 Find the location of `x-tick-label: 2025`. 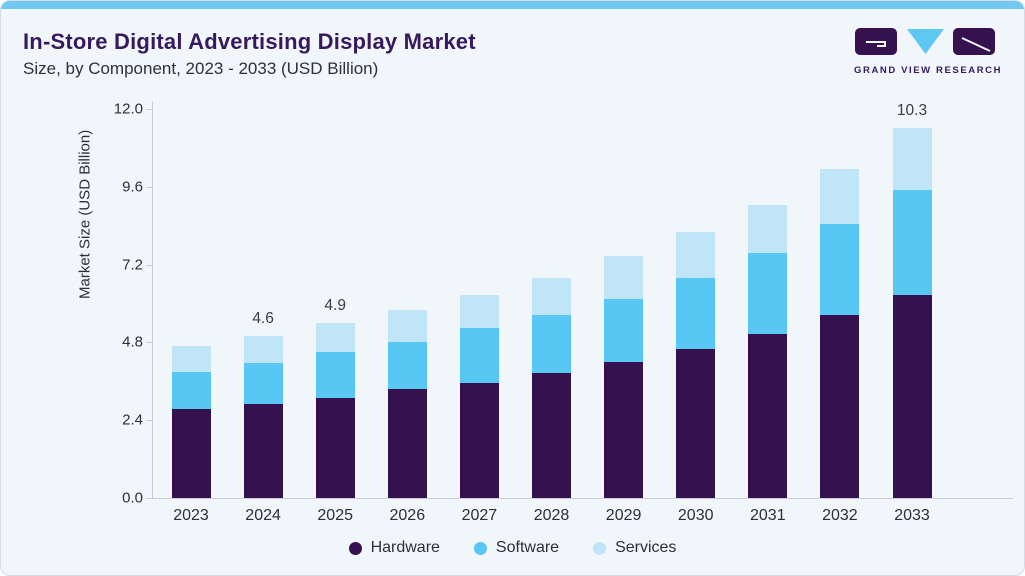

x-tick-label: 2025 is located at coordinates (335, 515).